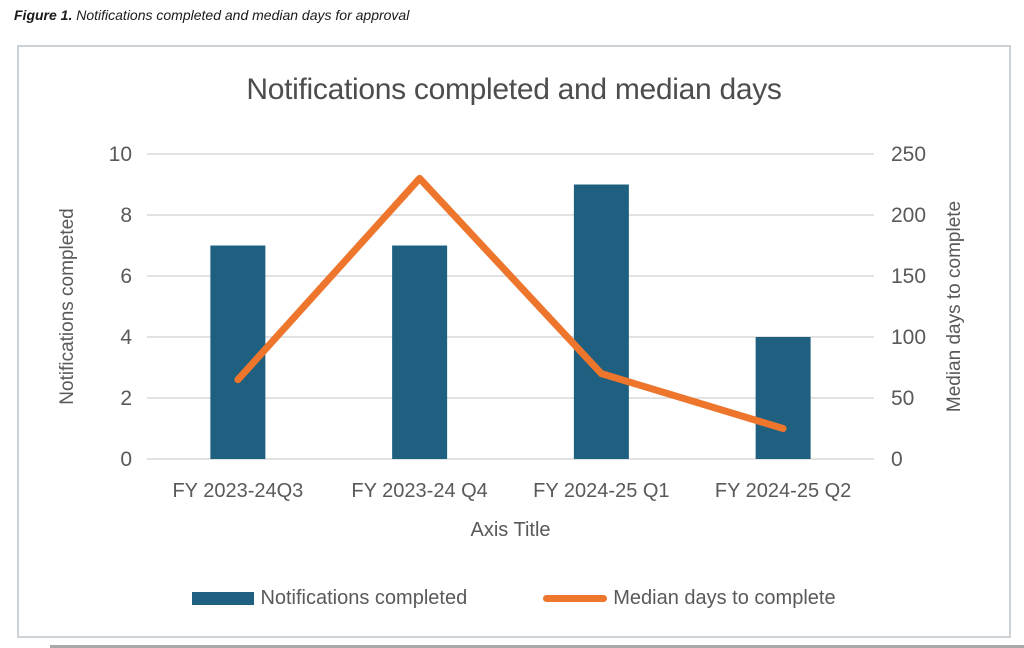 The image size is (1024, 648). I want to click on x-axis-tick-label: FY 2024-25 Q2, so click(783, 491).